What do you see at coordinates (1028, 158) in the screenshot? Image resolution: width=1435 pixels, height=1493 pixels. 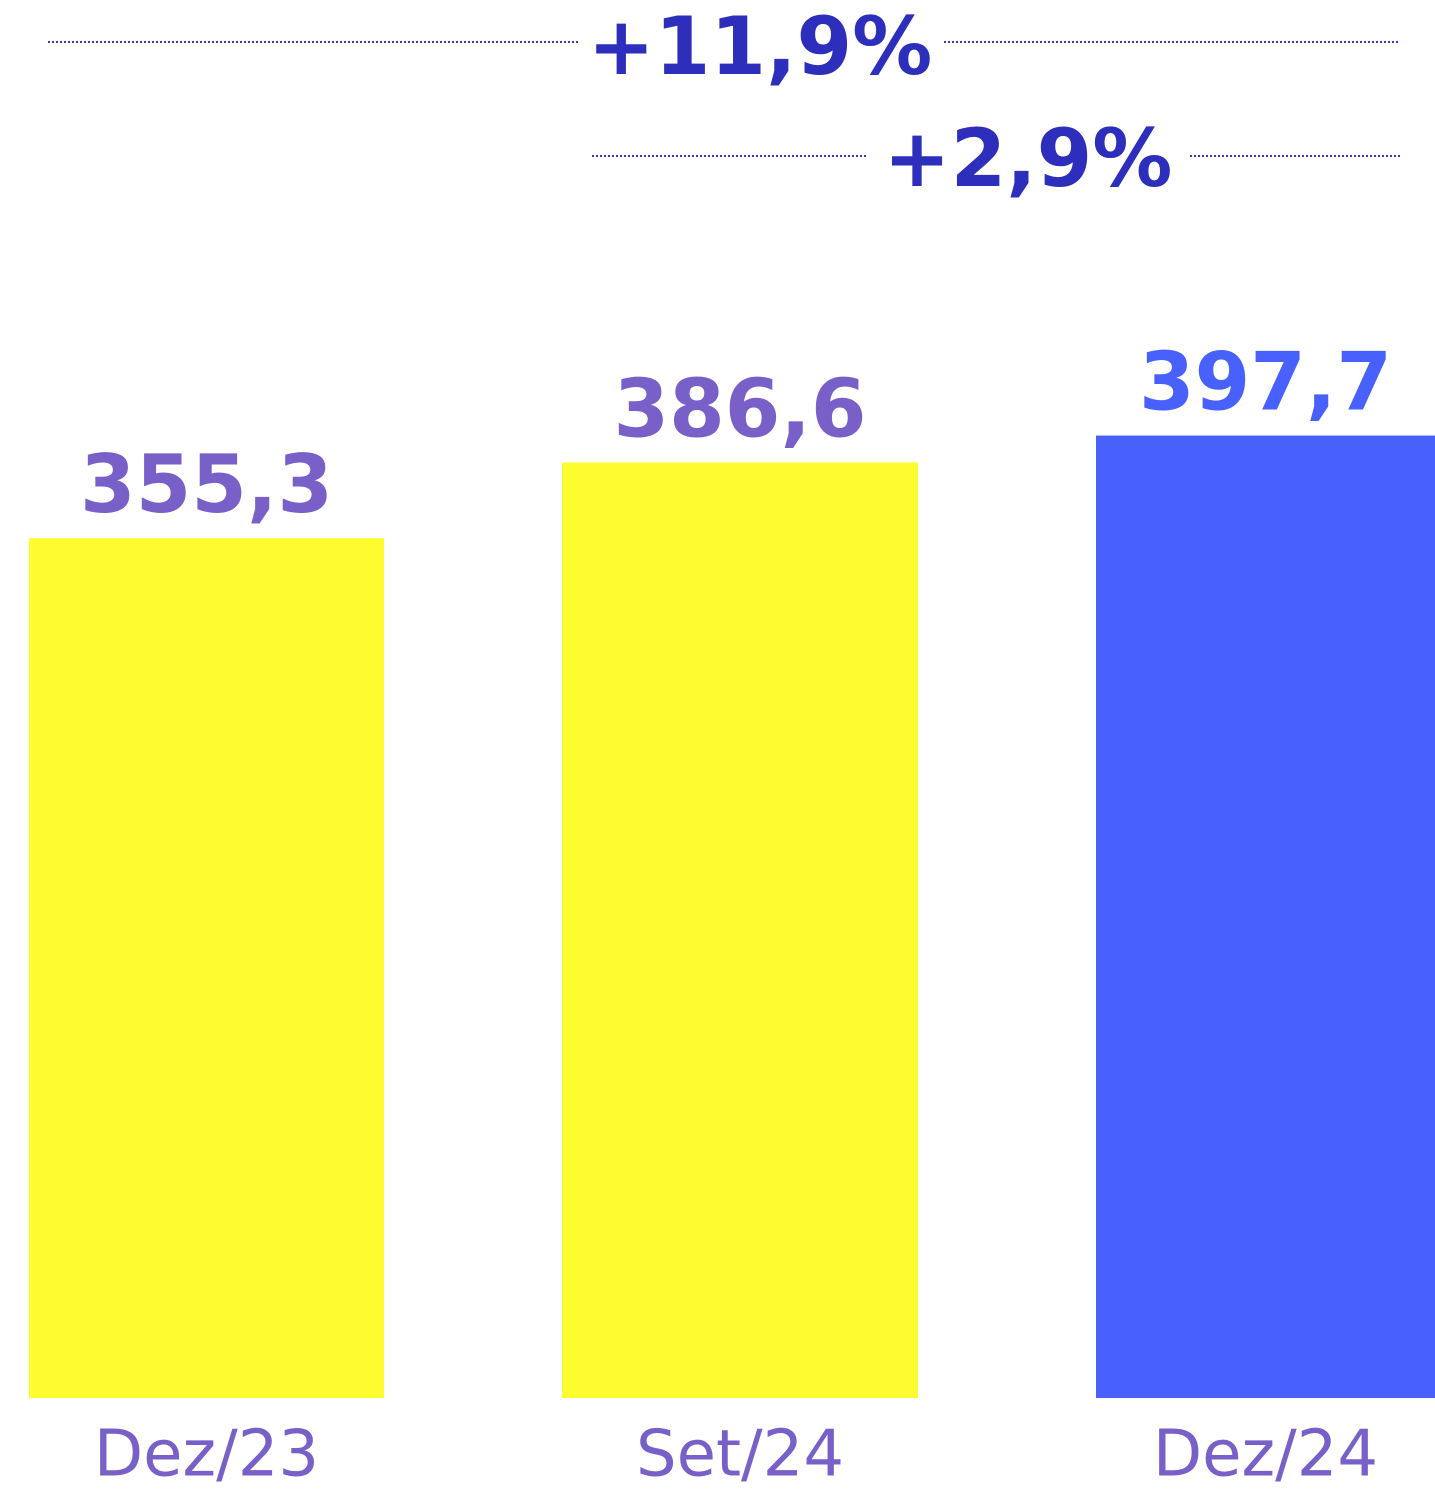 I see `annotation: +2,9%` at bounding box center [1028, 158].